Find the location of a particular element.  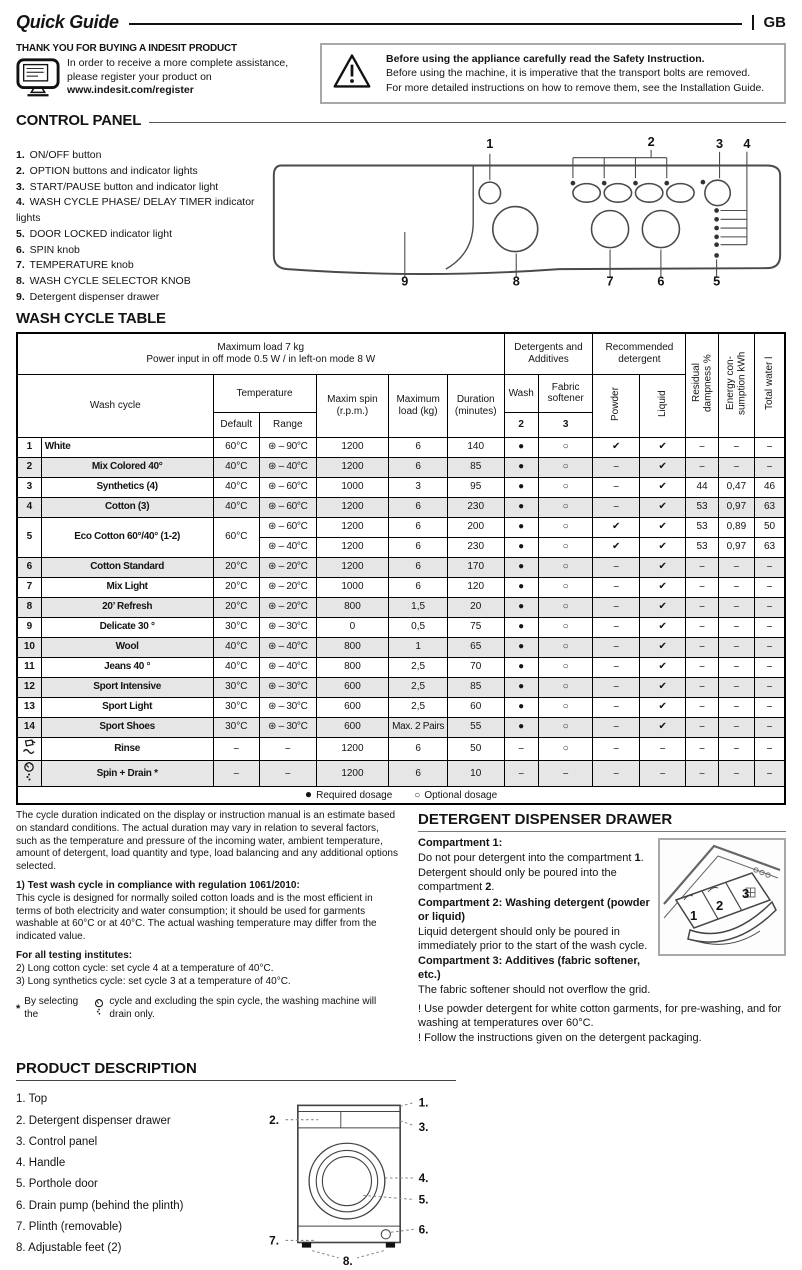

product-list-item: 7. Plinth (removable) is located at coordinates (69, 1226).